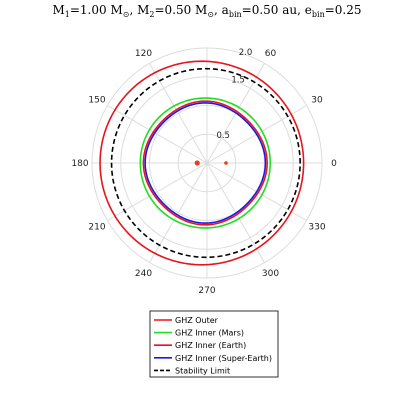 Image resolution: width=415 pixels, height=415 pixels. Describe the element at coordinates (223, 136) in the screenshot. I see `radial-tick-label-0: 0.5` at that location.